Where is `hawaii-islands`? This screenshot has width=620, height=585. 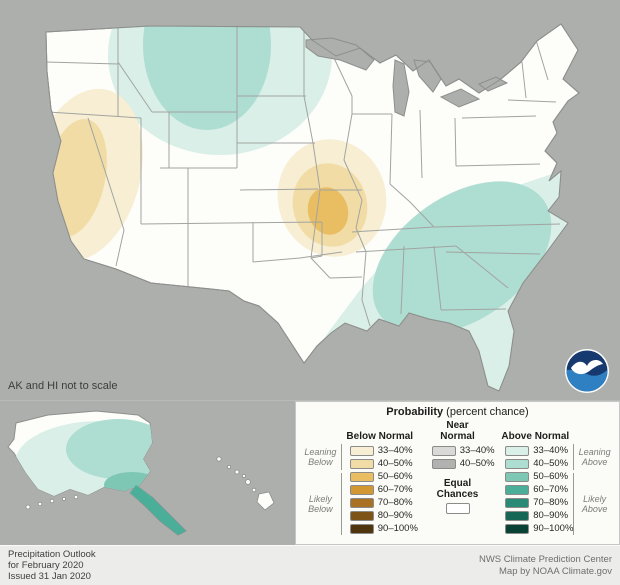
hawaii-islands is located at coordinates (245, 483).